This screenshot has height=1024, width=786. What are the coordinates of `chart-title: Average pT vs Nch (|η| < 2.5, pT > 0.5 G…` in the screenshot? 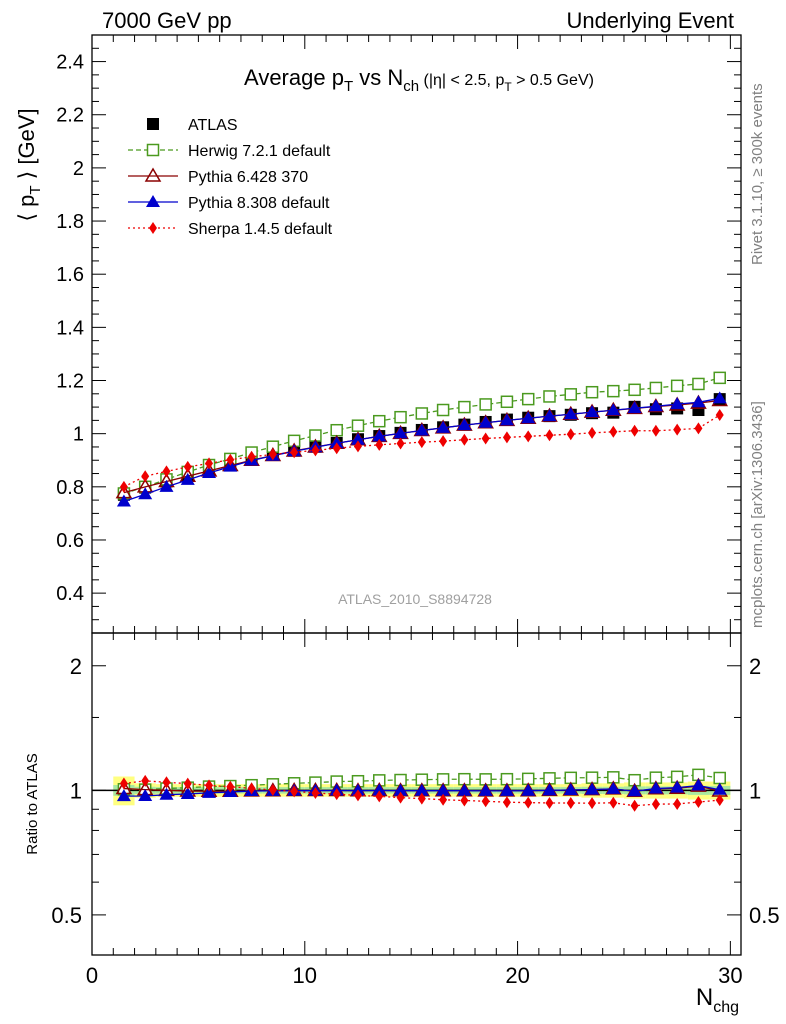 It's located at (419, 80).